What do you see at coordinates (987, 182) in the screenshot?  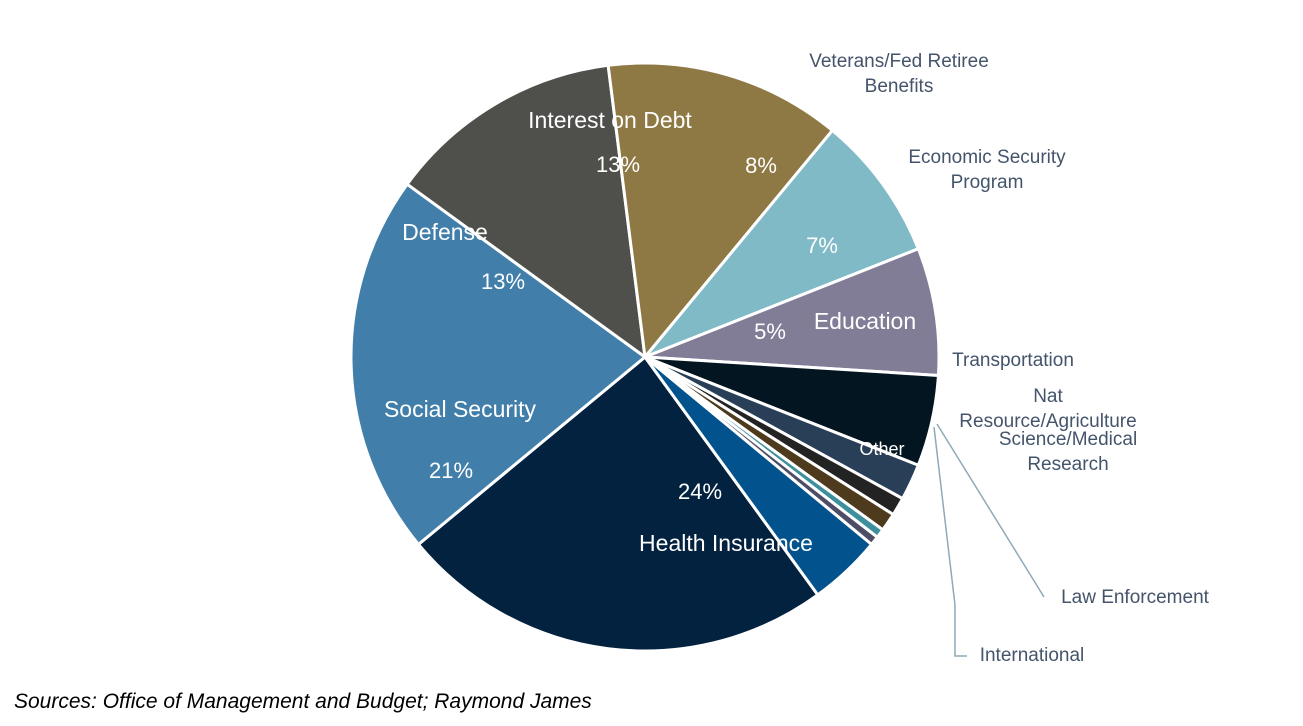 I see `label-economic-security-program-line-2: Program` at bounding box center [987, 182].